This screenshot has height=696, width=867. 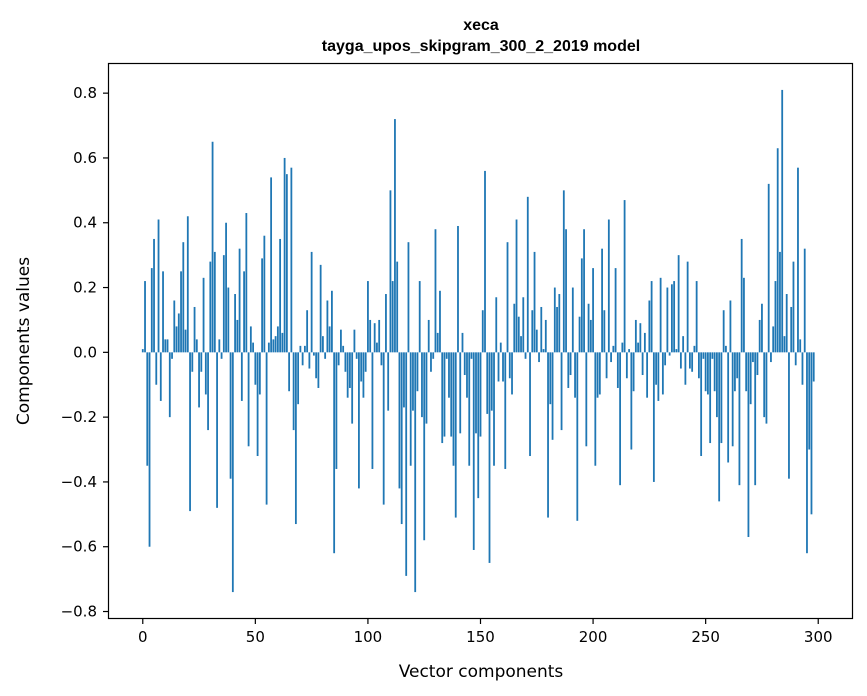 What do you see at coordinates (481, 672) in the screenshot?
I see `x-axis-label: Vector components` at bounding box center [481, 672].